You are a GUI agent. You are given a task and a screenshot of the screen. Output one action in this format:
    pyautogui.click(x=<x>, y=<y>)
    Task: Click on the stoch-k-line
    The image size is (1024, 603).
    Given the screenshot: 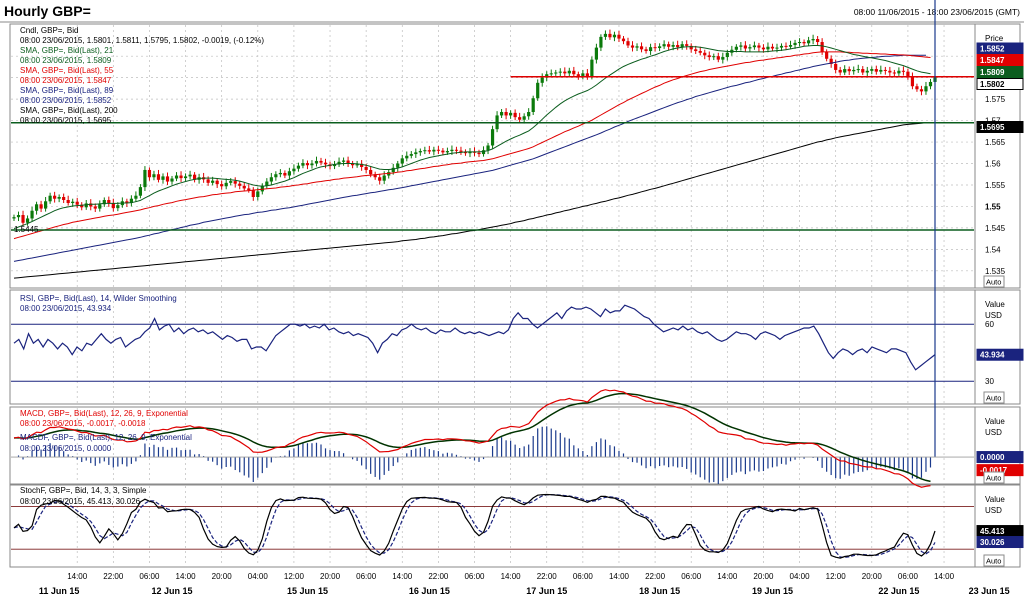 What is the action you would take?
    pyautogui.click(x=474, y=526)
    